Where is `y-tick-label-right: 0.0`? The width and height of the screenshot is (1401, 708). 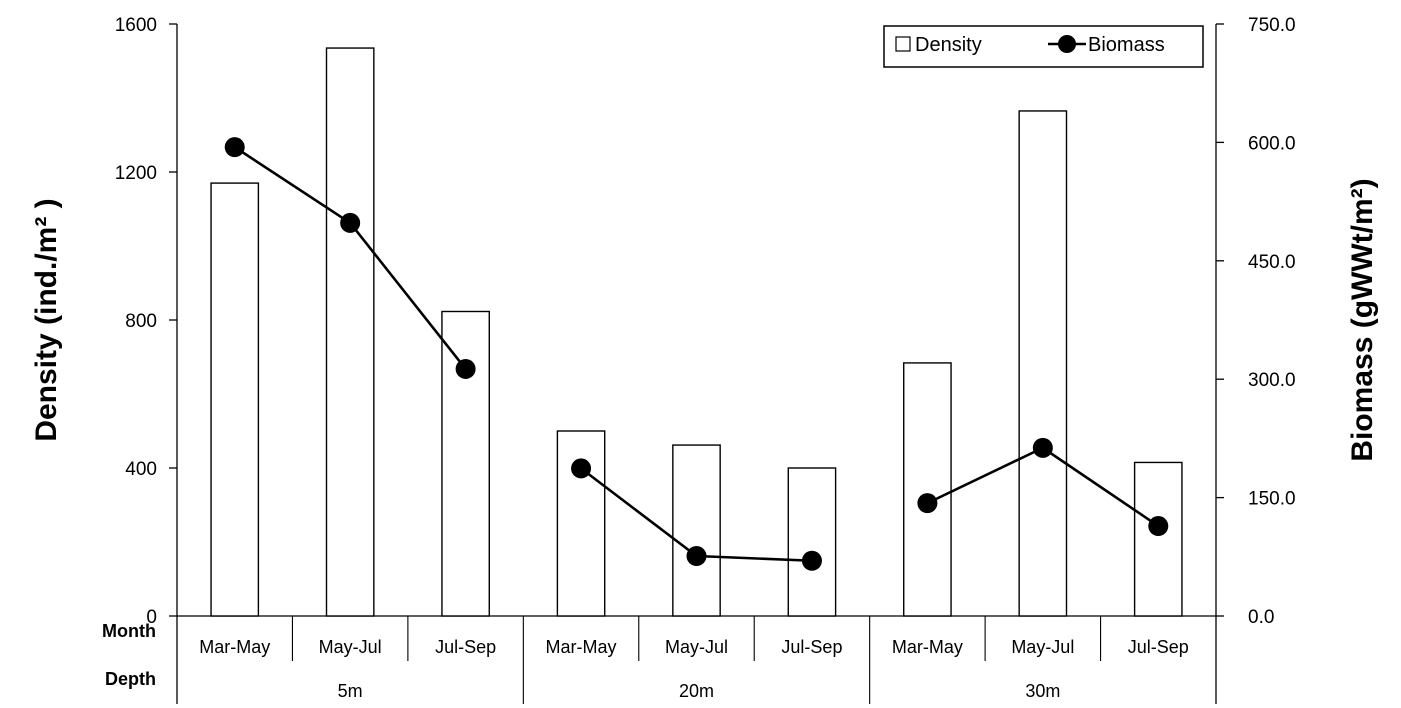 y-tick-label-right: 0.0 is located at coordinates (1261, 617).